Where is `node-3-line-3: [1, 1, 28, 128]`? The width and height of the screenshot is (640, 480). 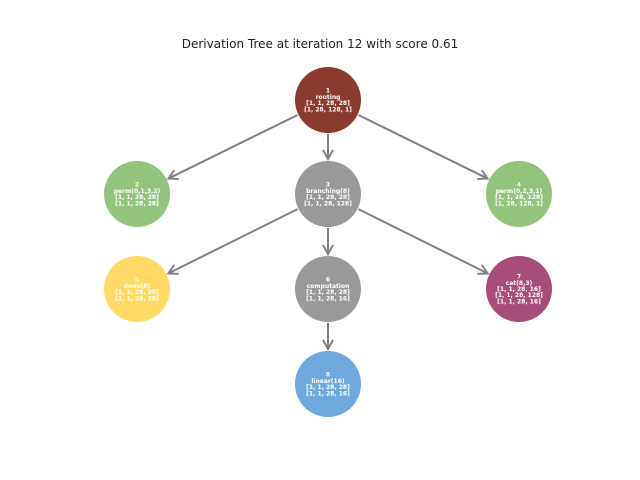 node-3-line-3: [1, 1, 28, 128] is located at coordinates (328, 203).